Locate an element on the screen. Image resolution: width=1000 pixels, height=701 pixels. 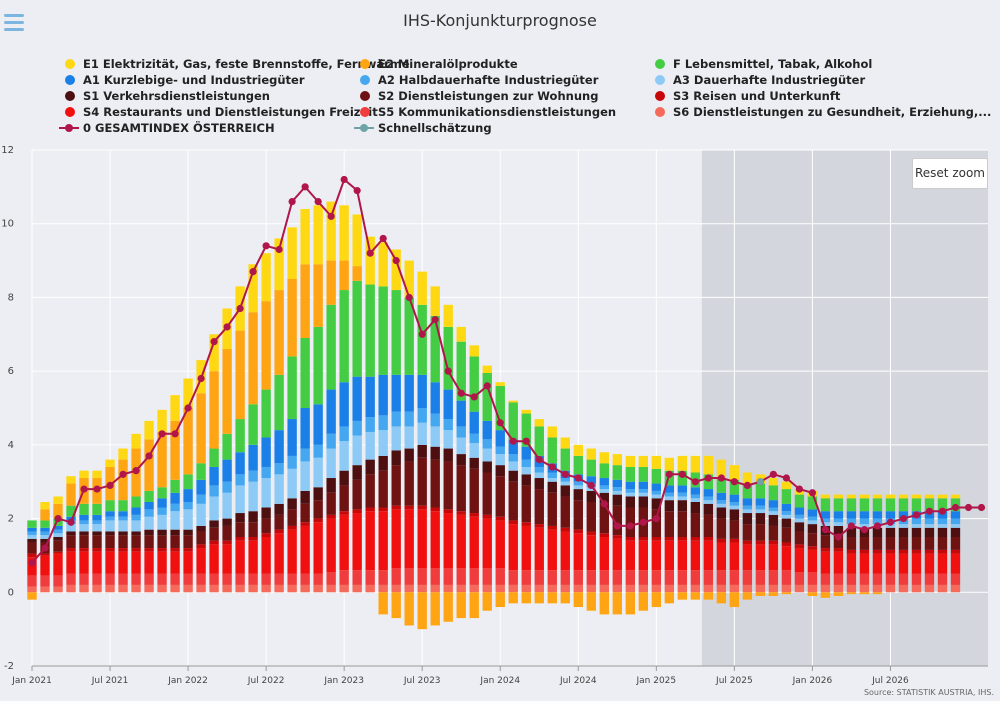
y-tick-label: 2 is located at coordinates (11, 519).